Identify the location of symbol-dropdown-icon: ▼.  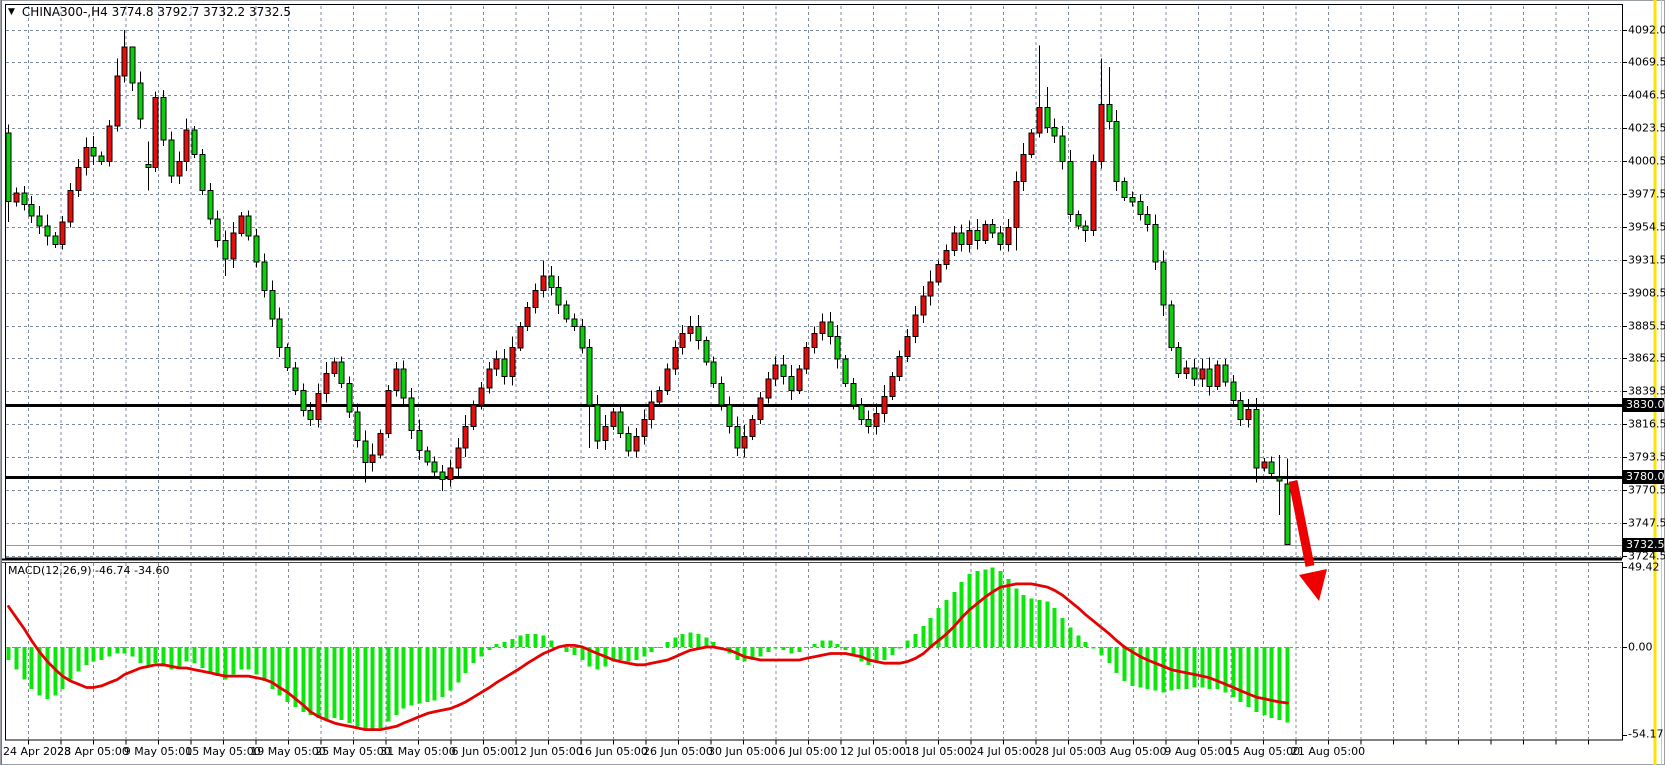
(11, 12).